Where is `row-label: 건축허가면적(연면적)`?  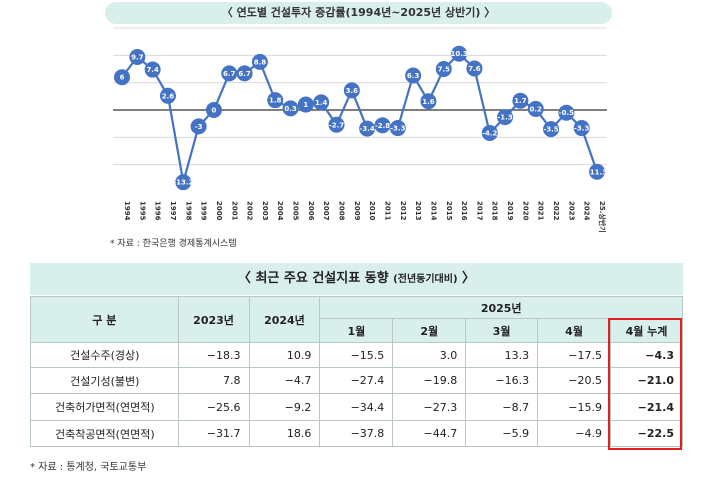
row-label: 건축허가면적(연면적) is located at coordinates (104, 407).